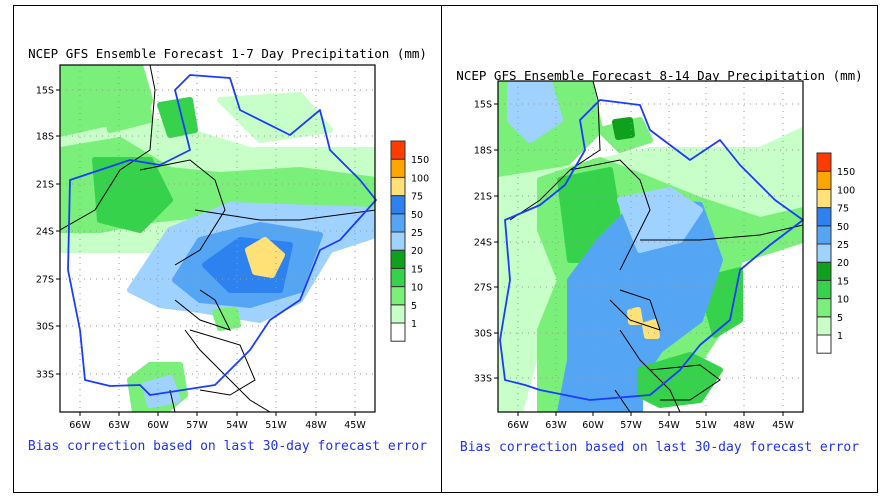 This screenshot has width=882, height=498. What do you see at coordinates (843, 263) in the screenshot?
I see `legend-label: 20` at bounding box center [843, 263].